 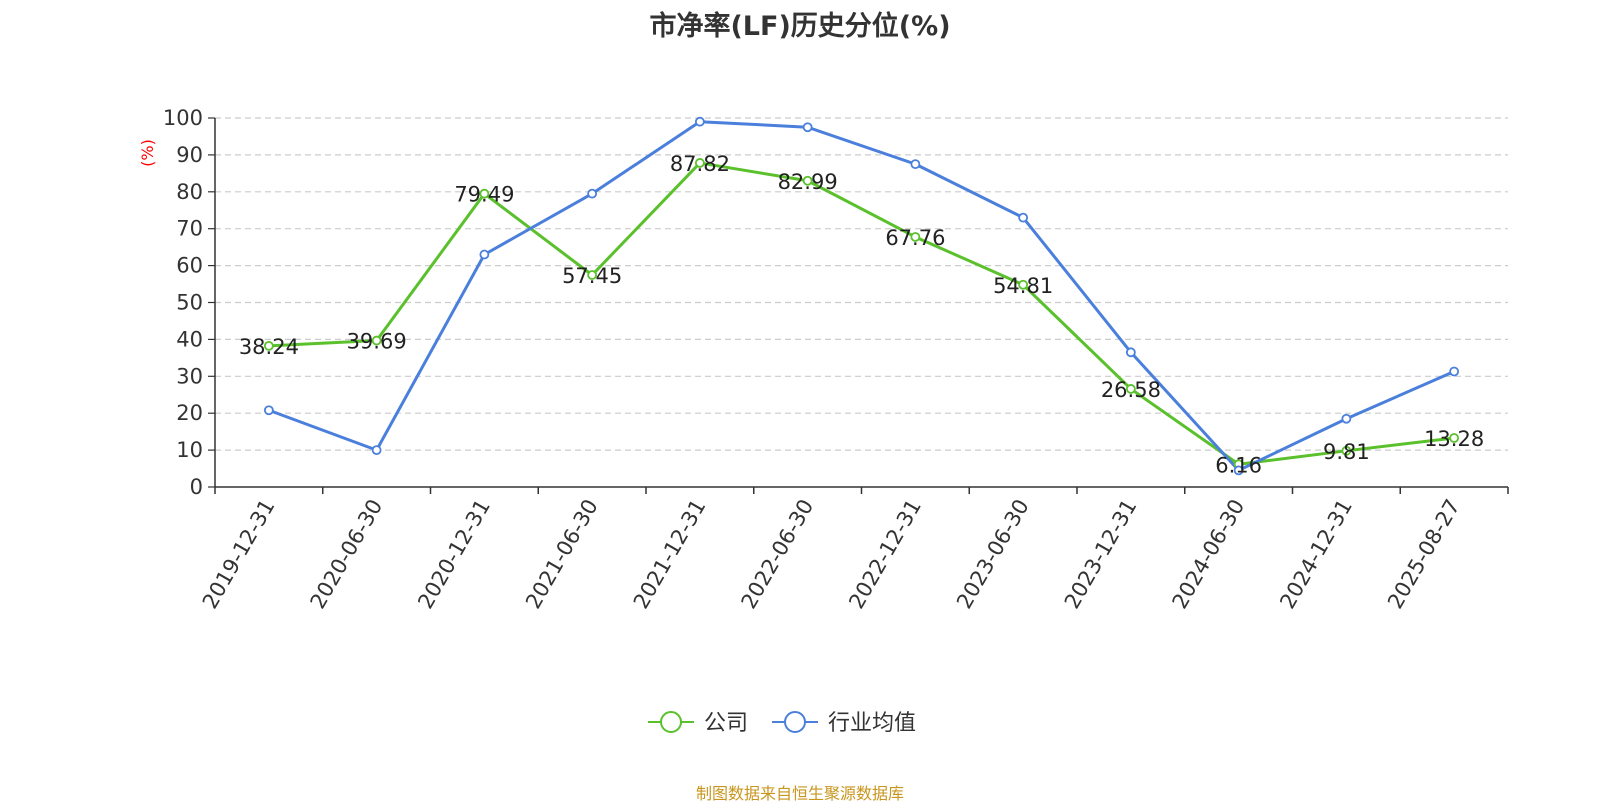 What do you see at coordinates (189, 192) in the screenshot?
I see `y-tick-label: 80` at bounding box center [189, 192].